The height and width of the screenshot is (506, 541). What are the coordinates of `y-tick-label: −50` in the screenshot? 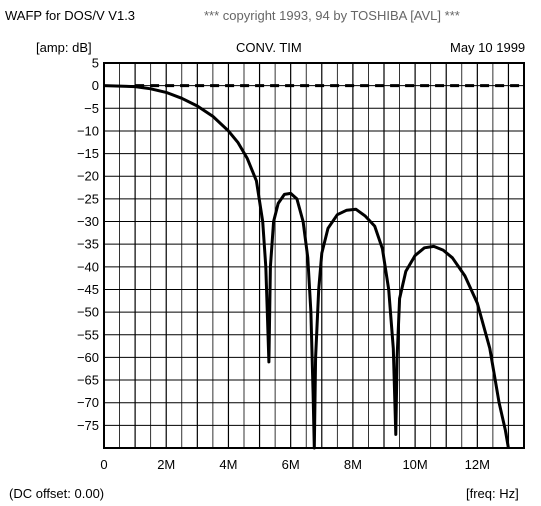 It's located at (88, 312).